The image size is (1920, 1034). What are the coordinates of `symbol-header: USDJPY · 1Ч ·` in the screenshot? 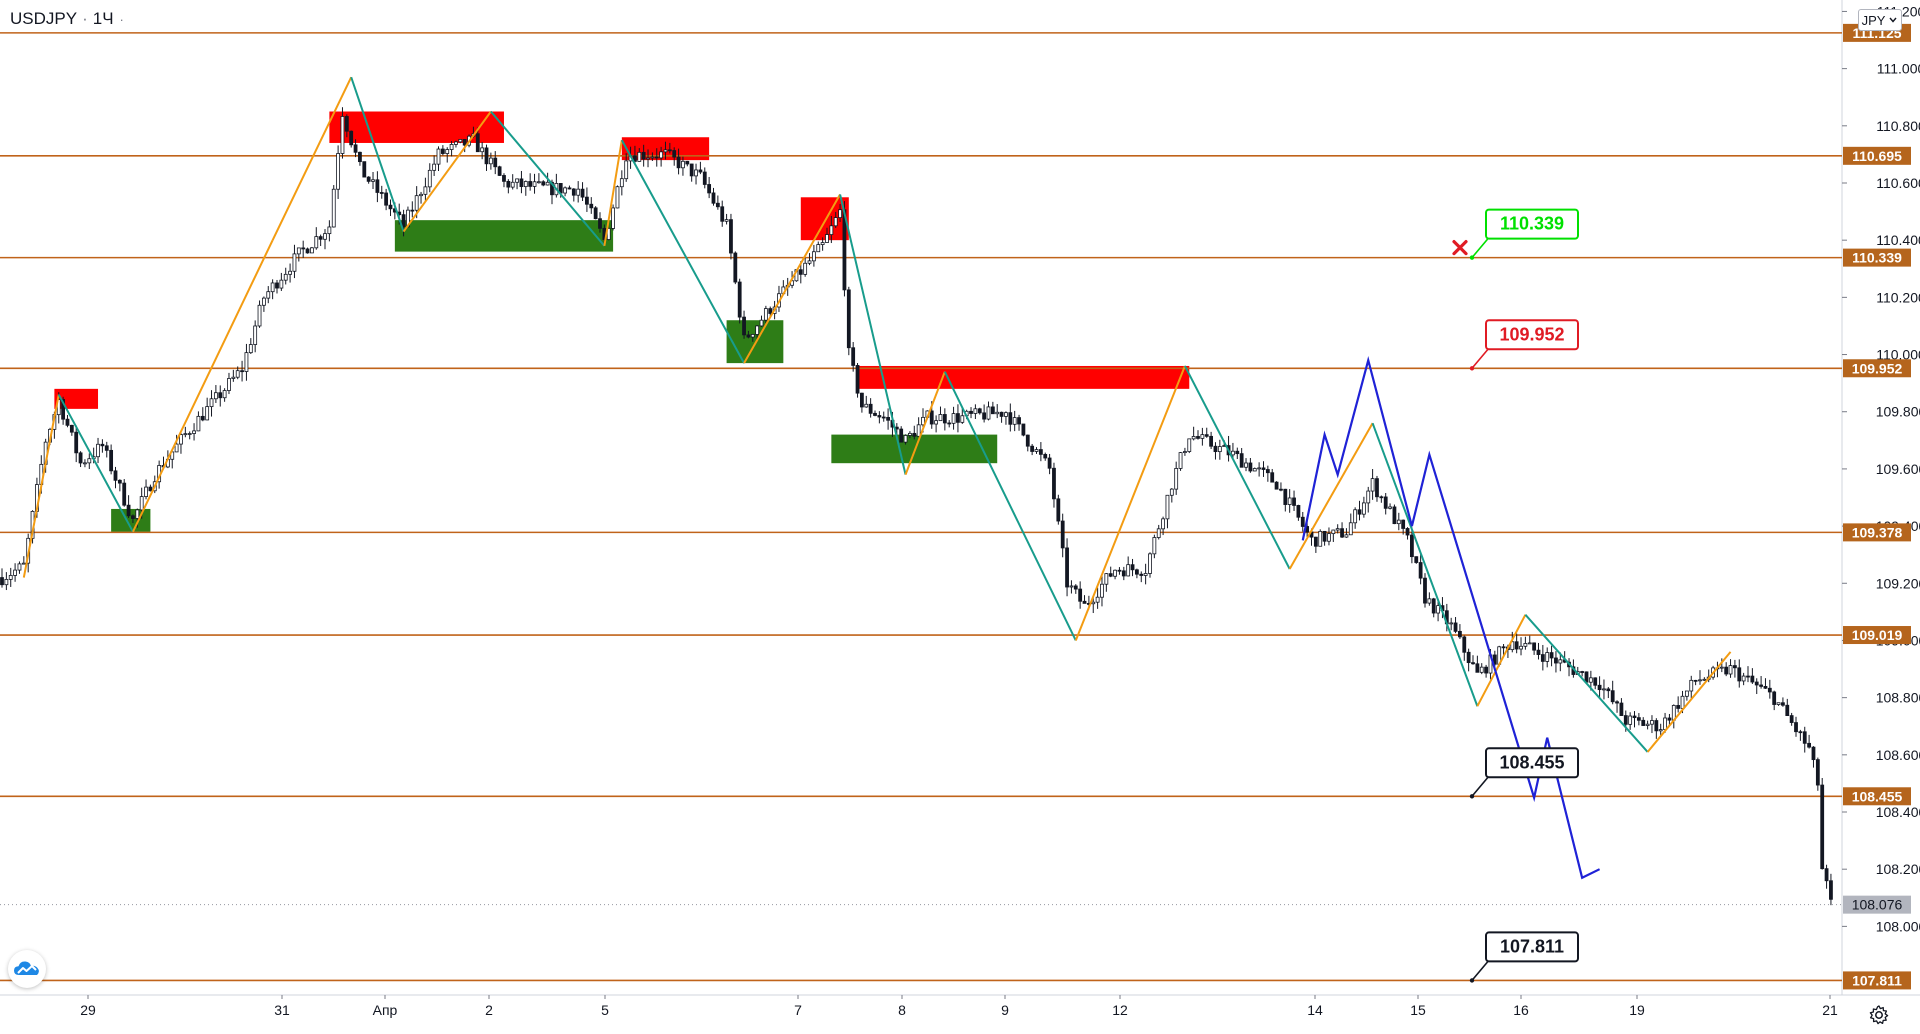 It's located at (67, 19).